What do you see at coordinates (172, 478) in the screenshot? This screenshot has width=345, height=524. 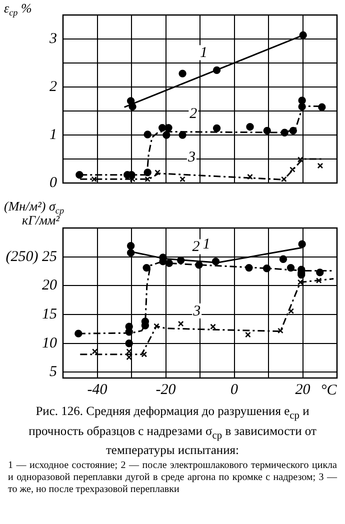 I see `text: 1 — исходное состояние; 2 — после электрошлакового термического цикла и одноразовой переплавки дугой в среде аргона по кромке с надрезом; 3 — то же, но после трехразовой переплавки` at bounding box center [172, 478].